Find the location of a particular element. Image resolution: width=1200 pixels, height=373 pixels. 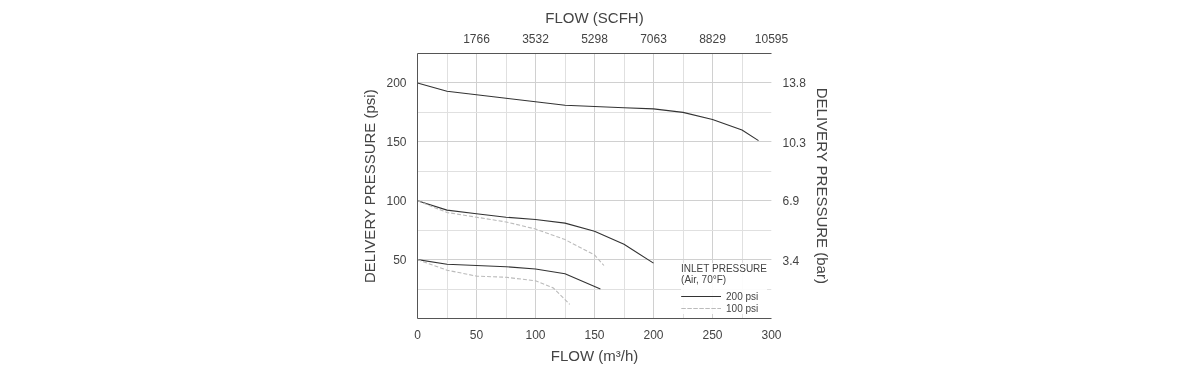

legend-label: 100 psi is located at coordinates (742, 308).